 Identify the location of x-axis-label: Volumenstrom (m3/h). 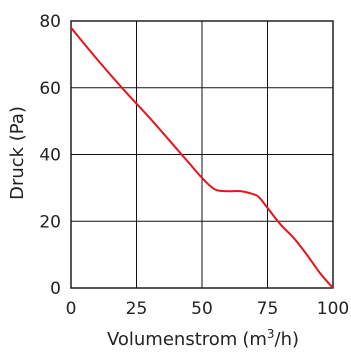
(203, 338).